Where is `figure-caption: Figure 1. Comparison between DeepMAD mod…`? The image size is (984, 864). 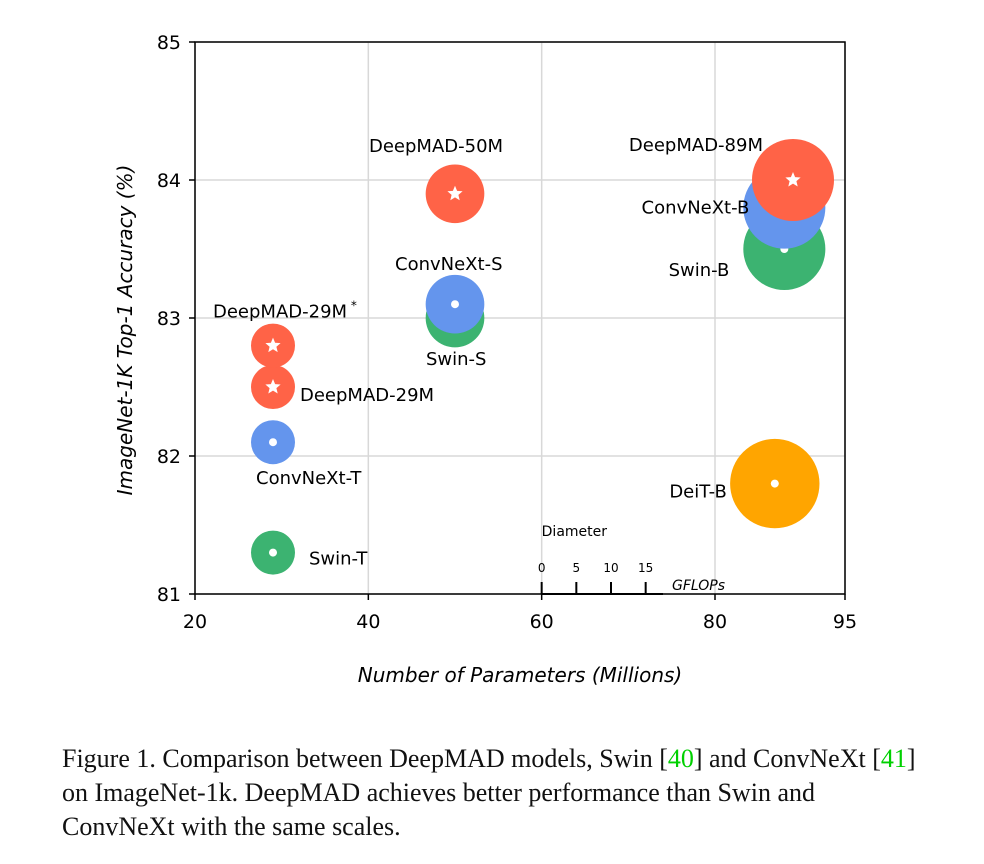 figure-caption: Figure 1. Comparison between DeepMAD mod… is located at coordinates (497, 793).